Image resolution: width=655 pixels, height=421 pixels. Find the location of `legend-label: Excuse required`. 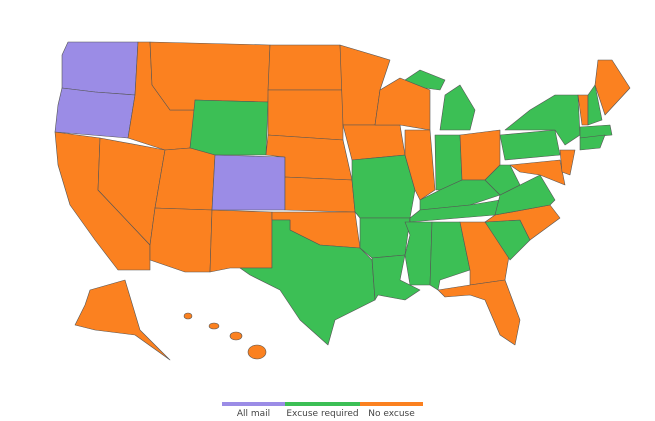

legend-label: Excuse required is located at coordinates (322, 414).